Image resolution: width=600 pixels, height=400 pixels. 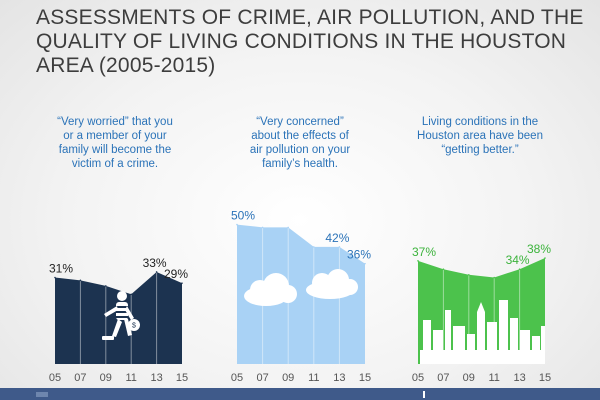 What do you see at coordinates (337, 238) in the screenshot?
I see `data-label: 42%` at bounding box center [337, 238].